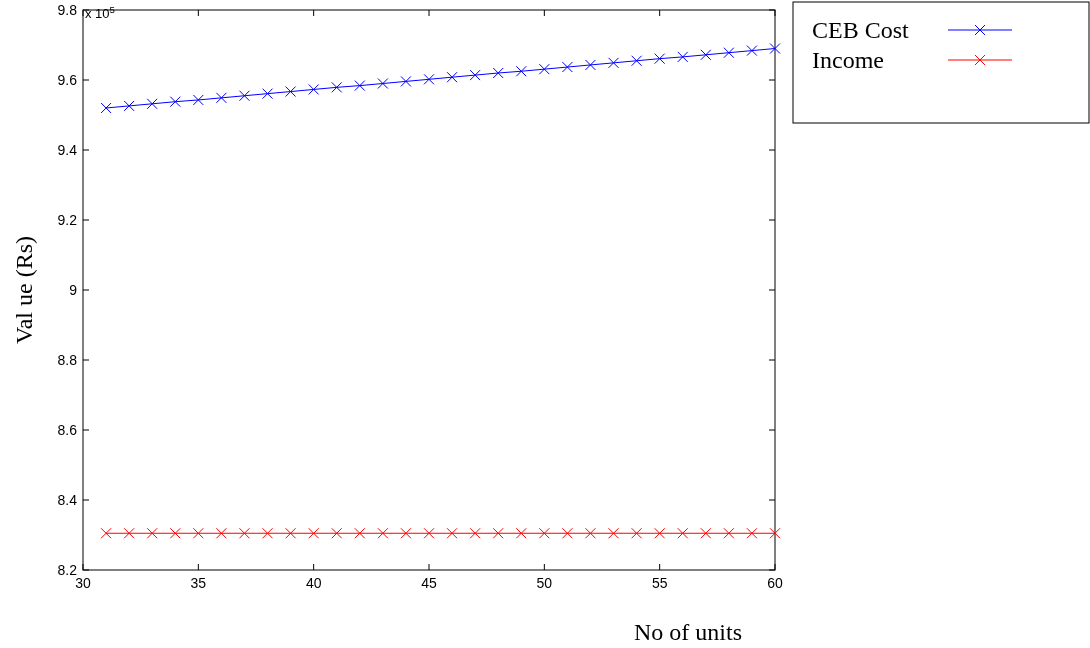 The image size is (1090, 648). What do you see at coordinates (659, 583) in the screenshot?
I see `x-tick-label: 55` at bounding box center [659, 583].